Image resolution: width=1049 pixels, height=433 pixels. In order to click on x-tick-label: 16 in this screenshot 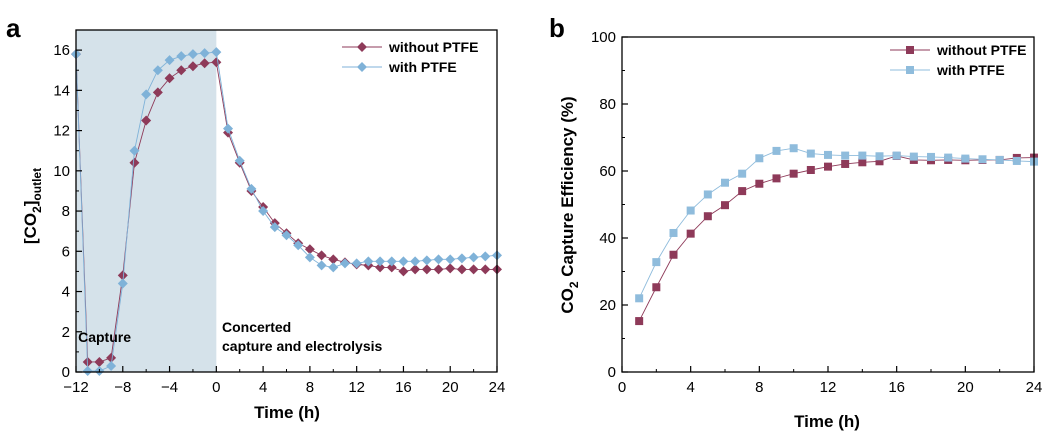, I will do `click(896, 387)`.